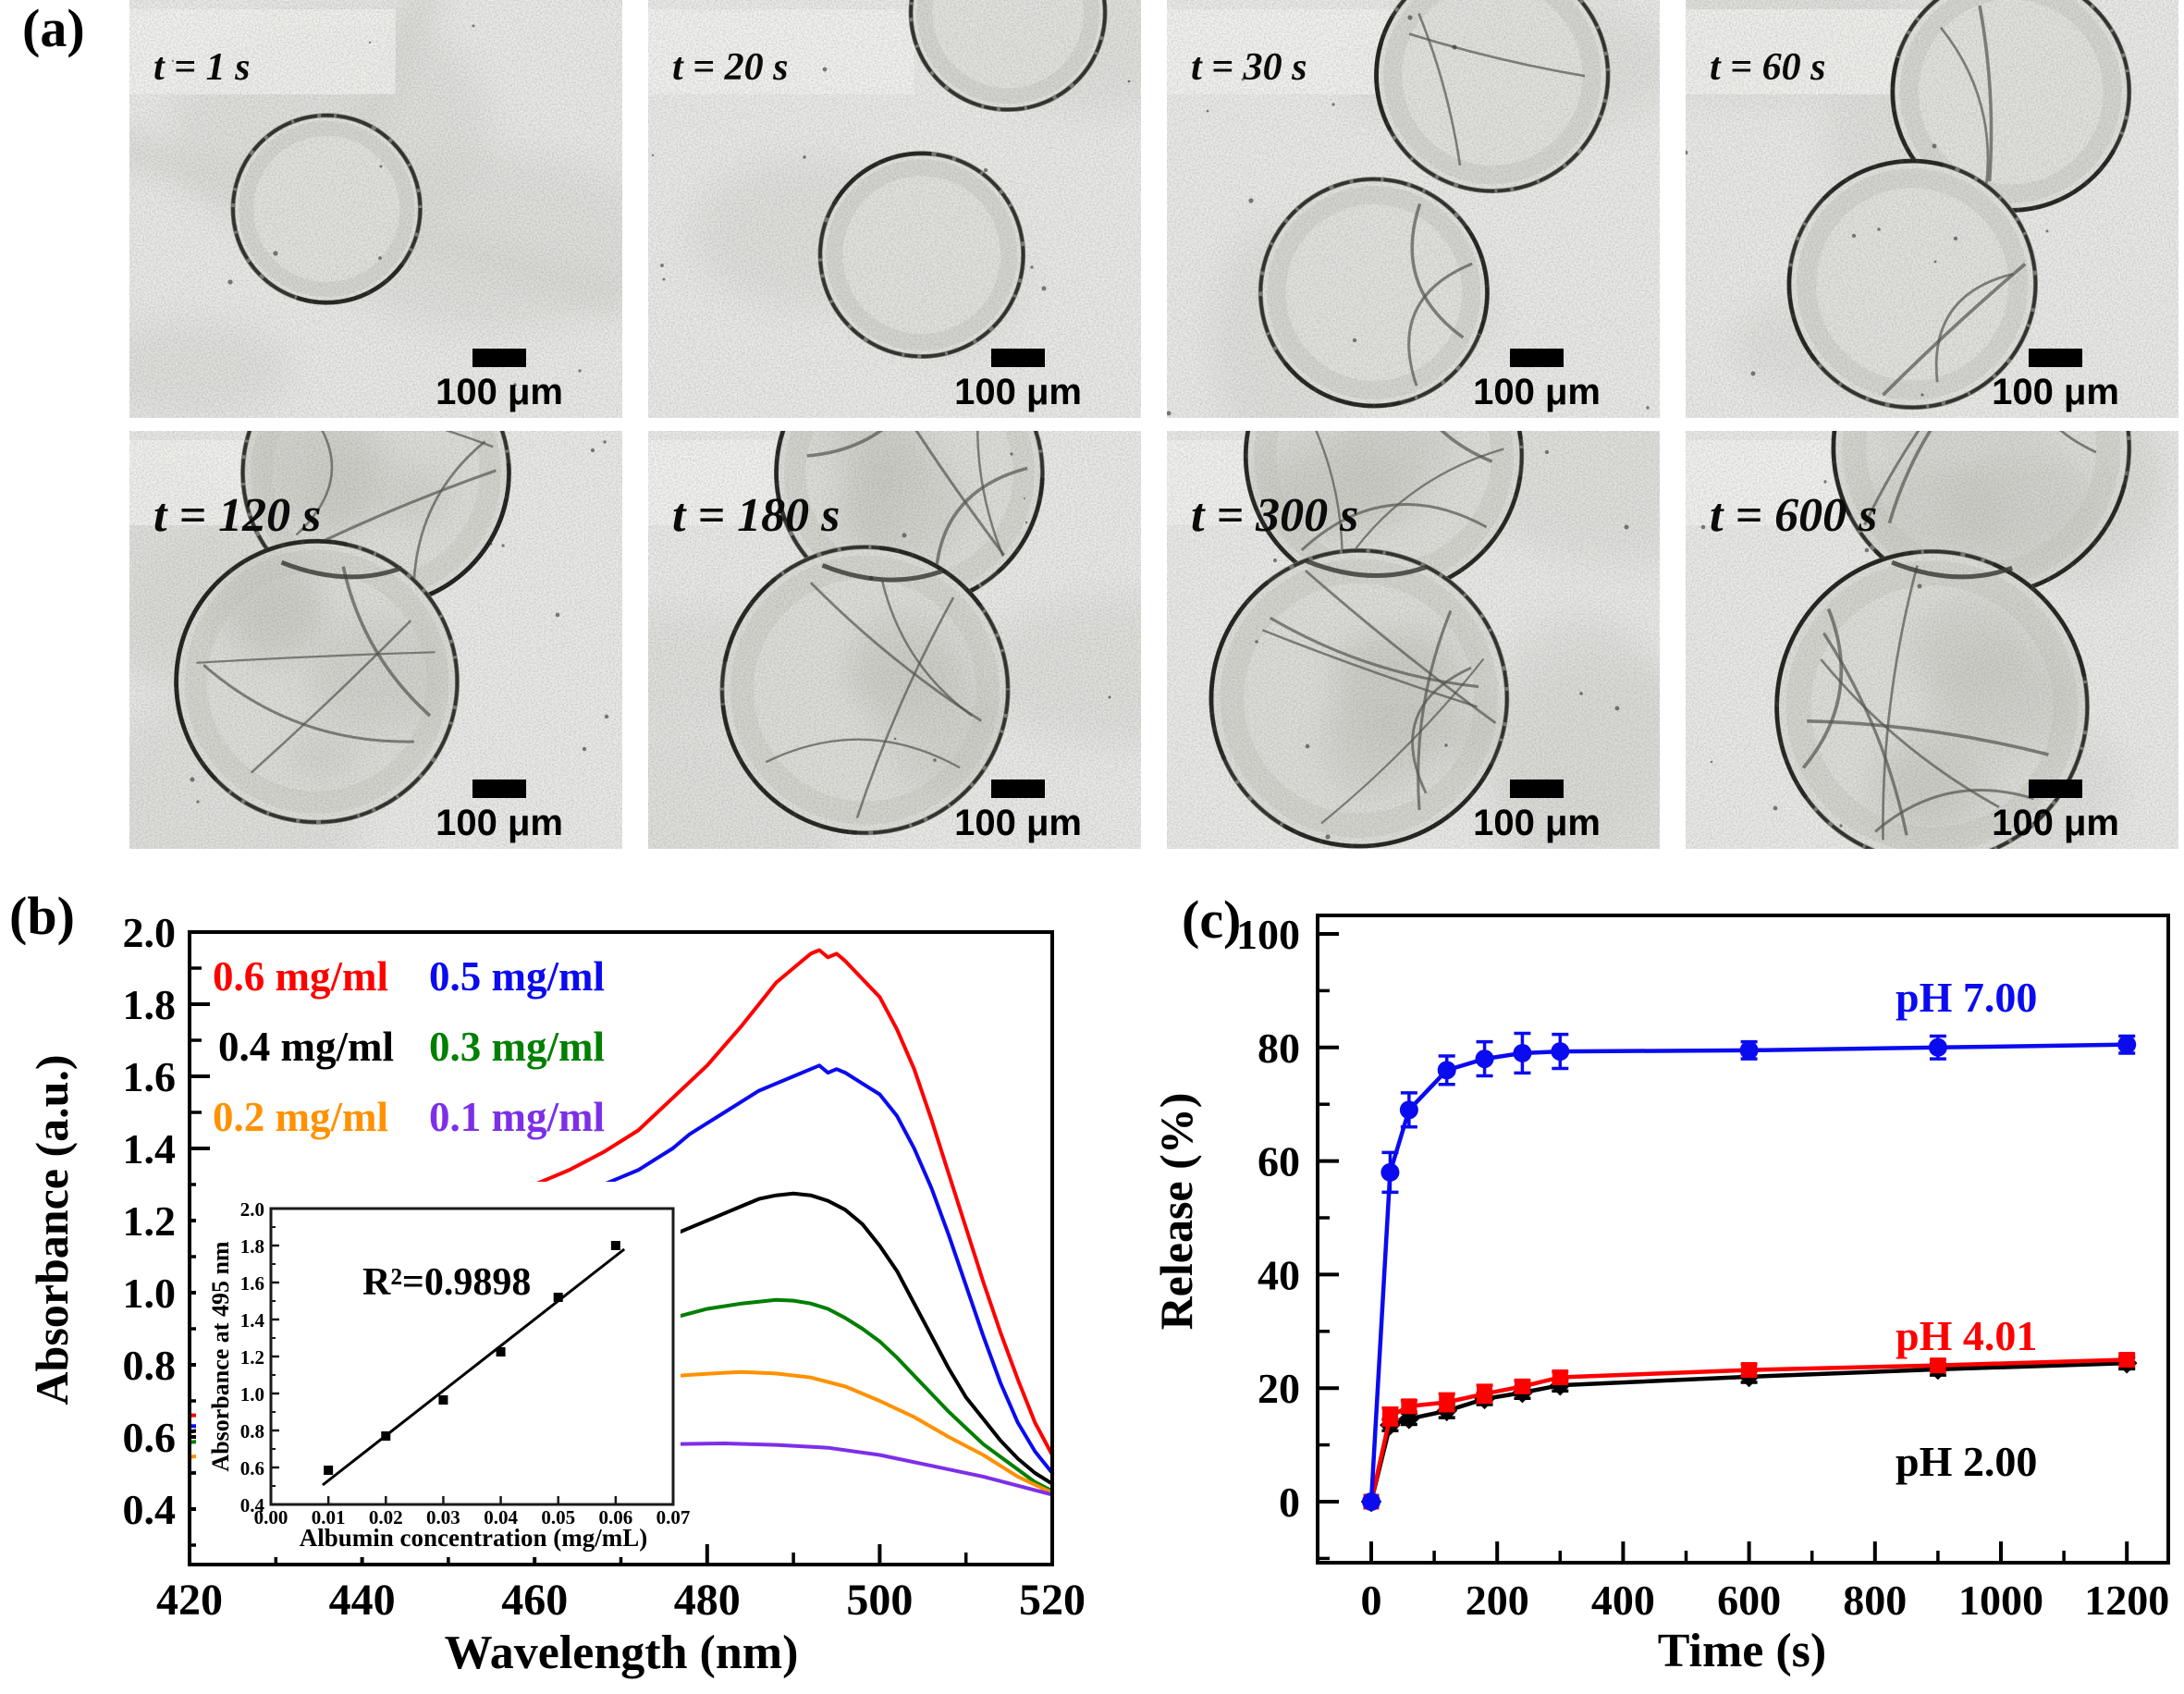 This screenshot has width=2184, height=1694. Describe the element at coordinates (1623, 1600) in the screenshot. I see `x-tick-label: 400` at that location.